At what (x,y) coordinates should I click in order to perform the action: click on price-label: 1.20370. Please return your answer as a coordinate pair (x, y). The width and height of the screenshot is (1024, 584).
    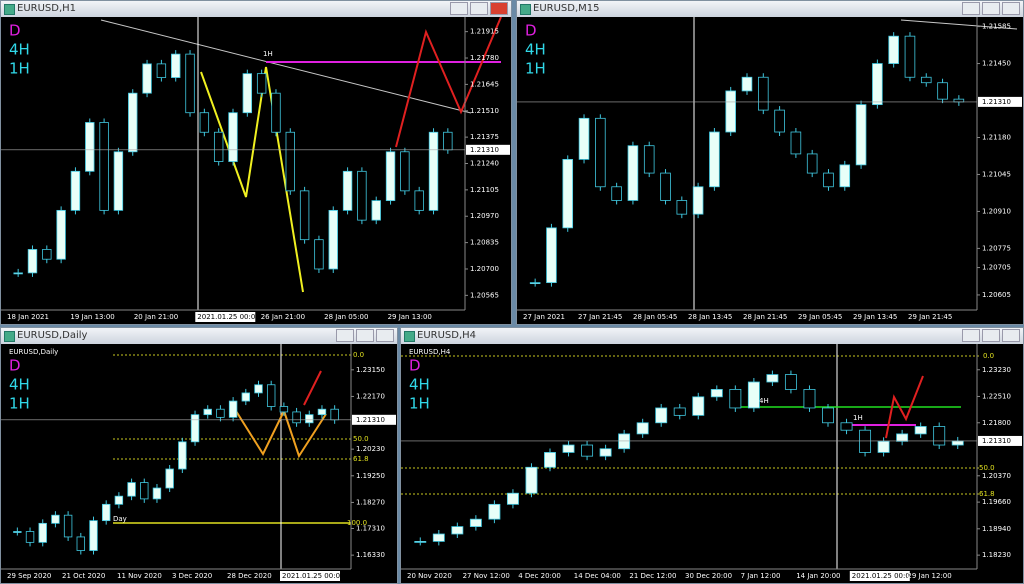
    Looking at the image, I should click on (996, 476).